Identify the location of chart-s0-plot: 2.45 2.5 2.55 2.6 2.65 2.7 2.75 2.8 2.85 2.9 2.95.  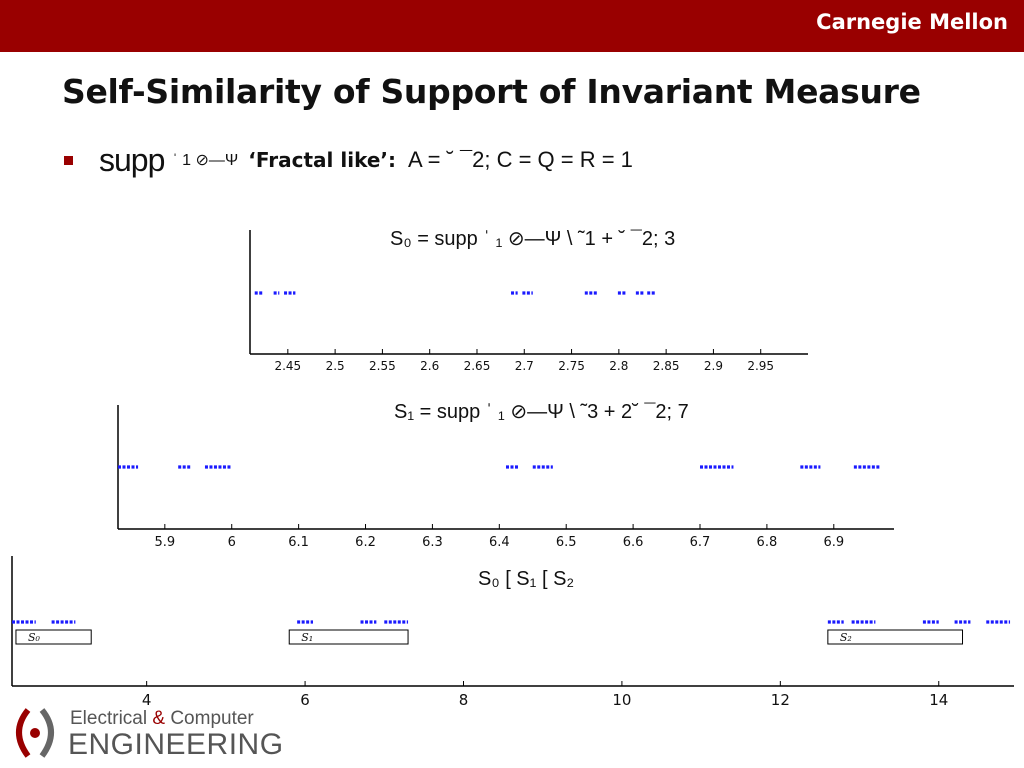
(528, 301).